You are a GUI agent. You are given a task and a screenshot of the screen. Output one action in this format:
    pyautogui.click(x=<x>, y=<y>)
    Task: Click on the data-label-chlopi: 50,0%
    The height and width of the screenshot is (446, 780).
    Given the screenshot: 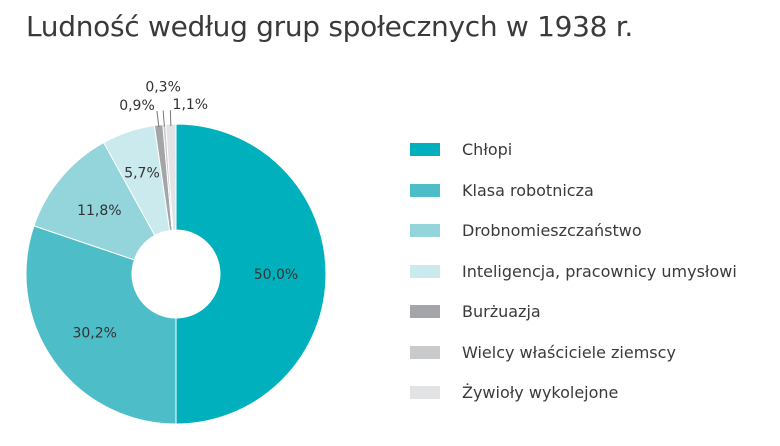 What is the action you would take?
    pyautogui.click(x=276, y=275)
    